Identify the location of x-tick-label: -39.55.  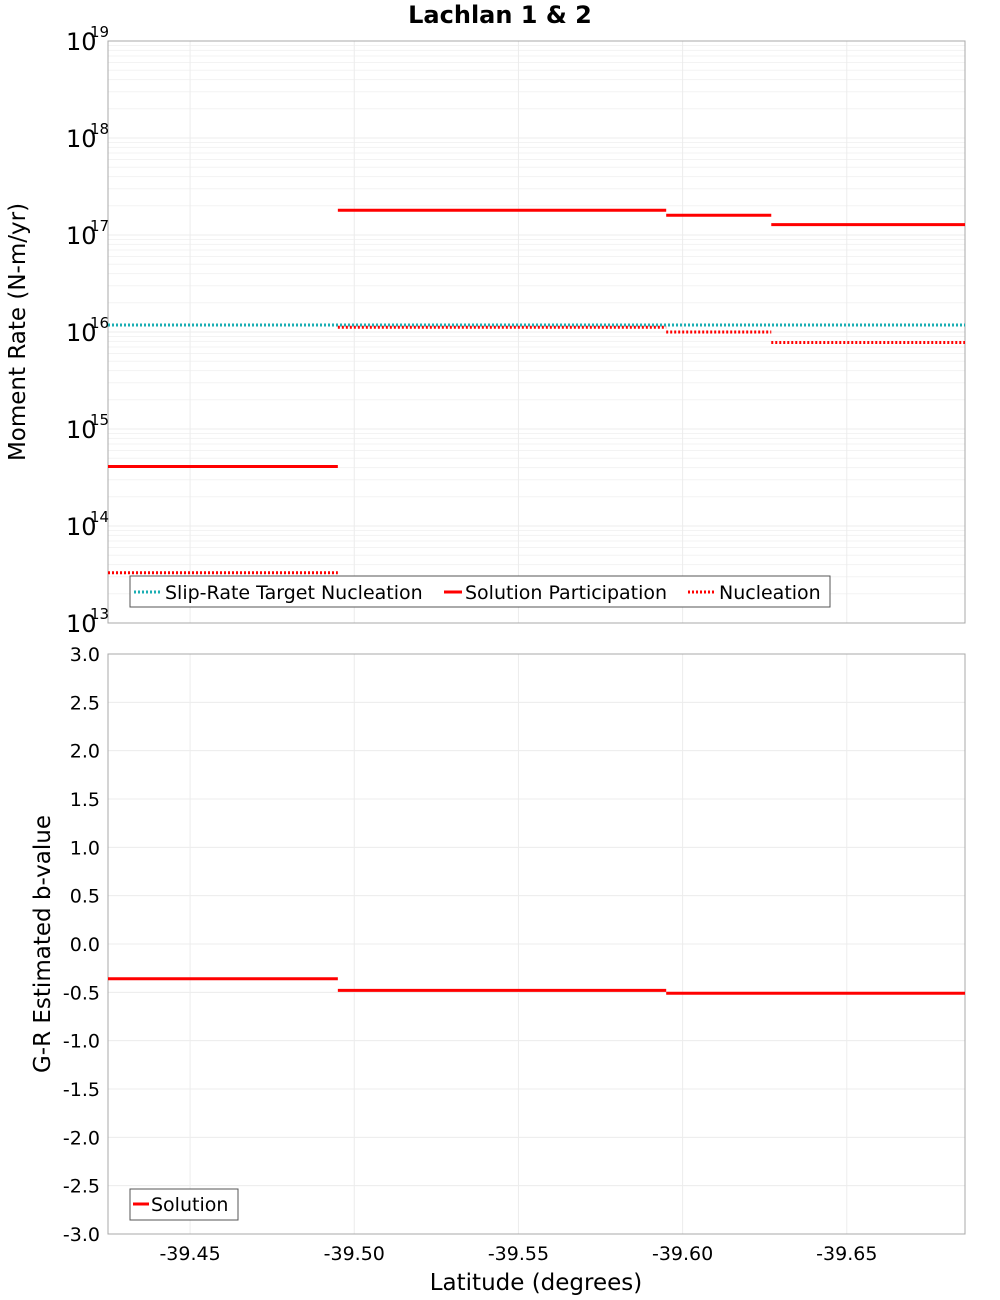
(518, 1254).